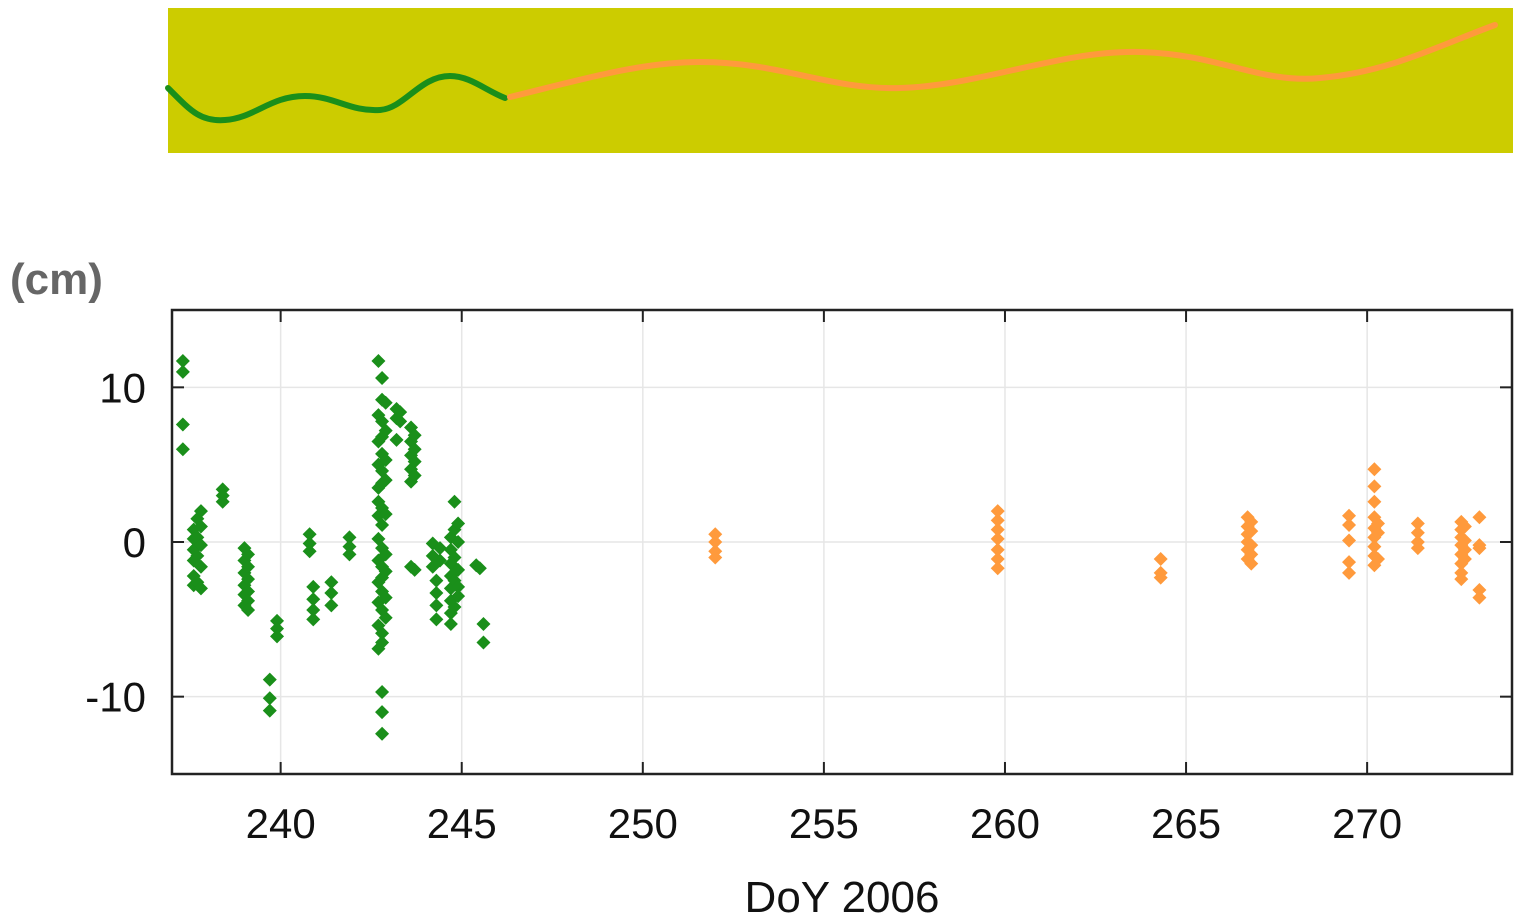  Describe the element at coordinates (122, 387) in the screenshot. I see `y-tick-label: 10` at that location.